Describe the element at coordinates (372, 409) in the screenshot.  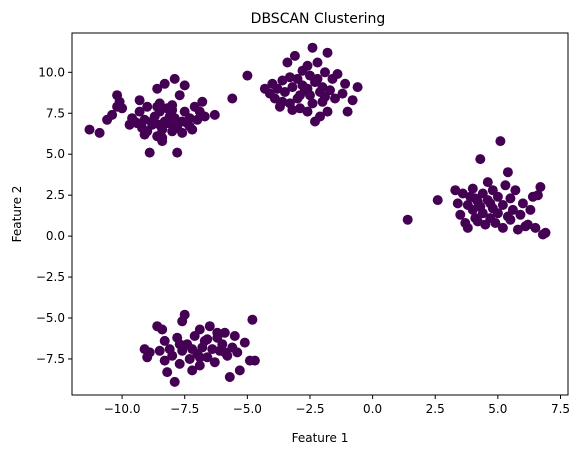
I see `x-tick-label: 0.0` at that location.